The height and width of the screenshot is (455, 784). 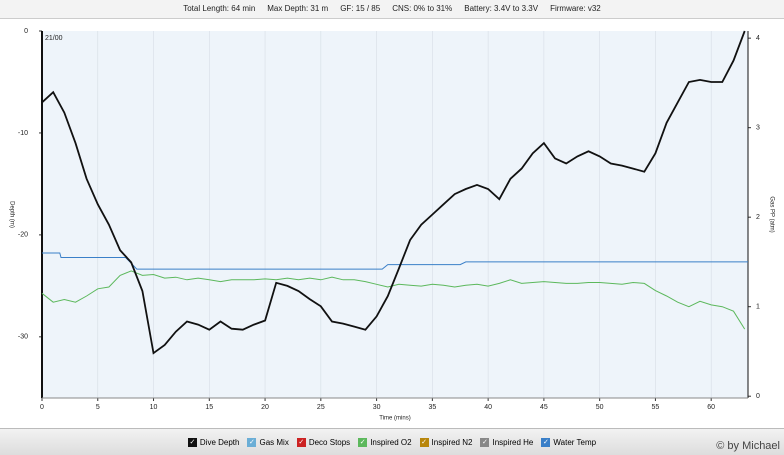 What do you see at coordinates (321, 407) in the screenshot?
I see `x-tick-label: 25` at bounding box center [321, 407].